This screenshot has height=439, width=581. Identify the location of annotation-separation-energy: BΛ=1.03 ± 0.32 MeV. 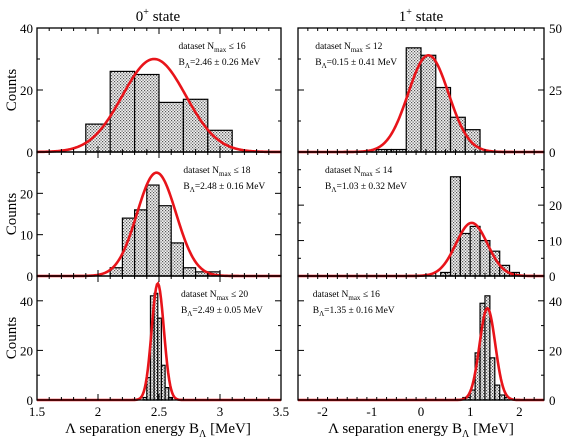
(366, 188).